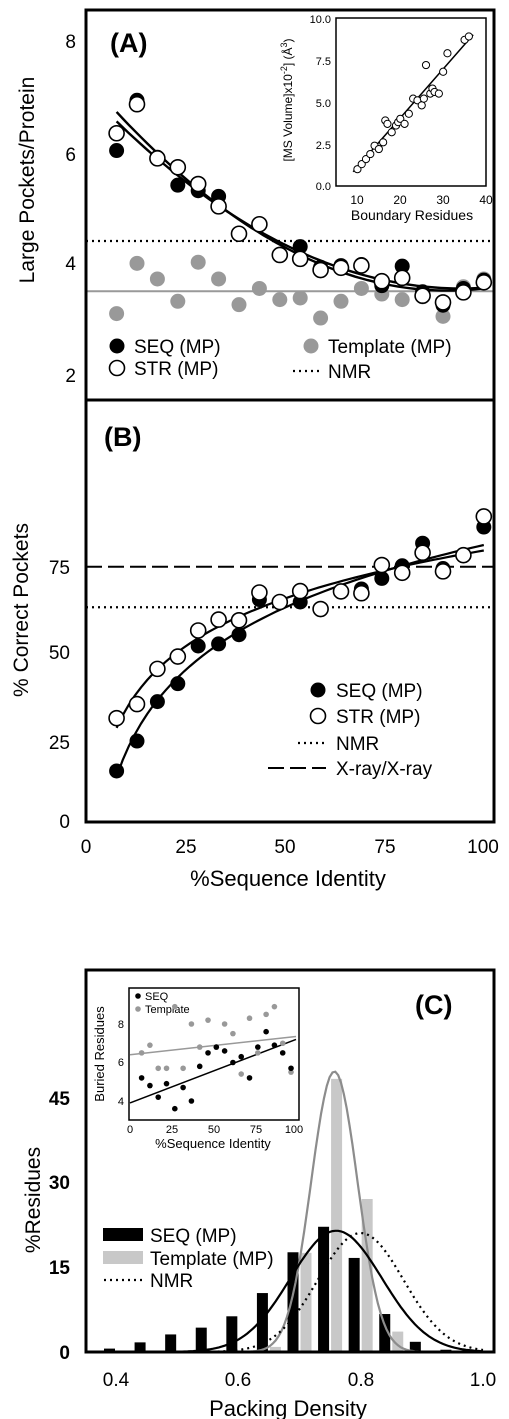  I want to click on panel-c-xtick-0.8: 0.8, so click(361, 1380).